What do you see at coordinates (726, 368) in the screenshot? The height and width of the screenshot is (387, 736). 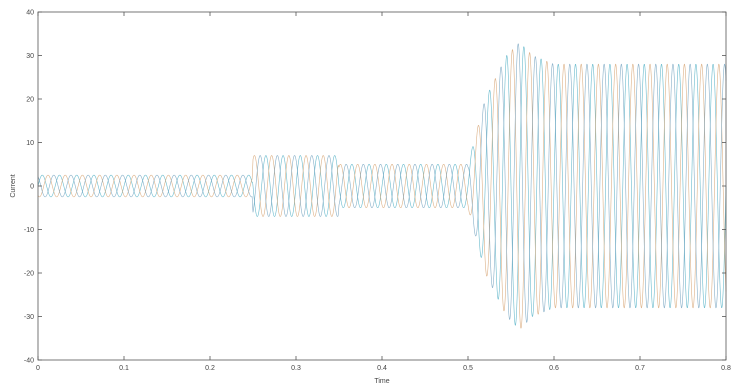 I see `x-tick-label: 0.8` at bounding box center [726, 368].